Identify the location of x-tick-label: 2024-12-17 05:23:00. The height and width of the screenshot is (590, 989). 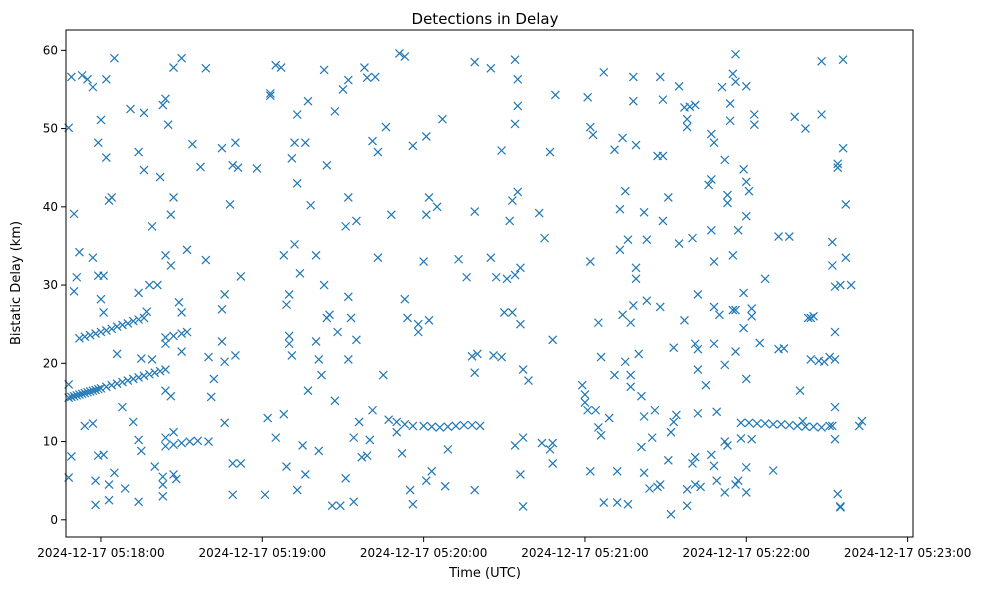
(907, 553).